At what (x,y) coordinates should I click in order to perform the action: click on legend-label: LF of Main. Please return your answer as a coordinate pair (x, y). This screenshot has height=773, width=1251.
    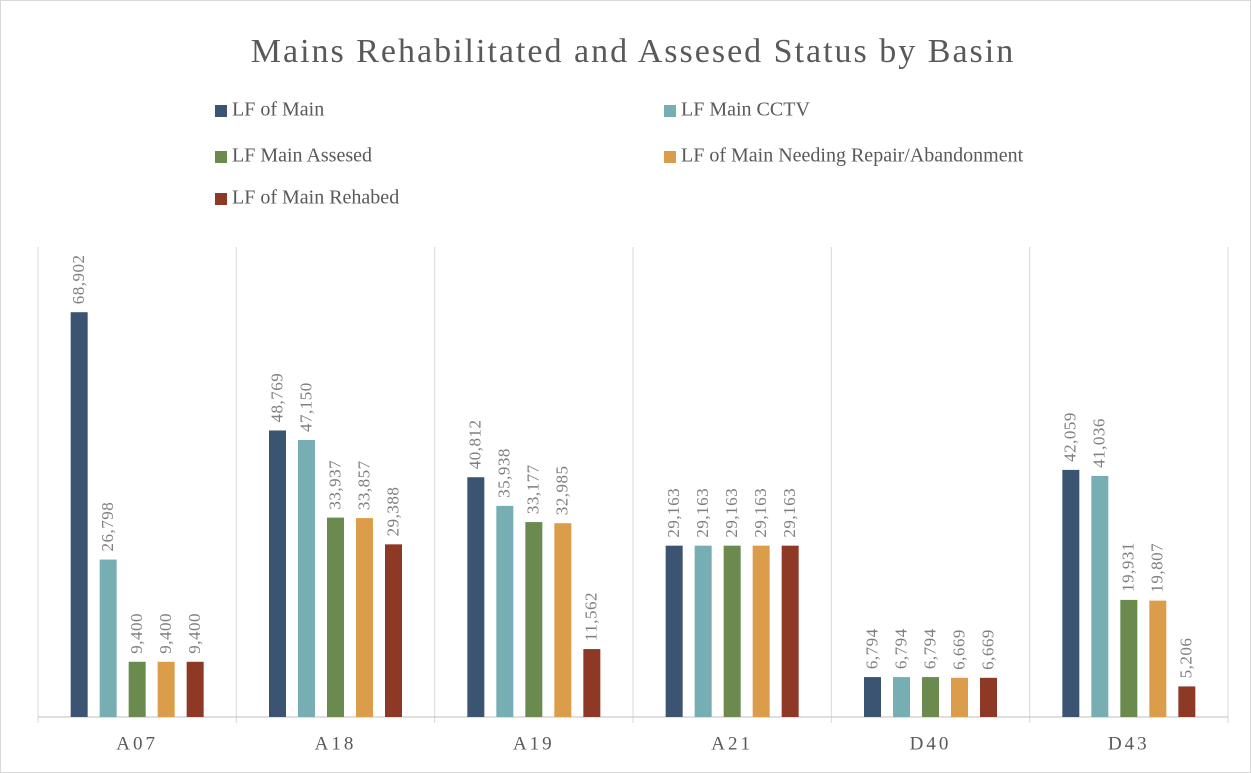
    Looking at the image, I should click on (278, 110).